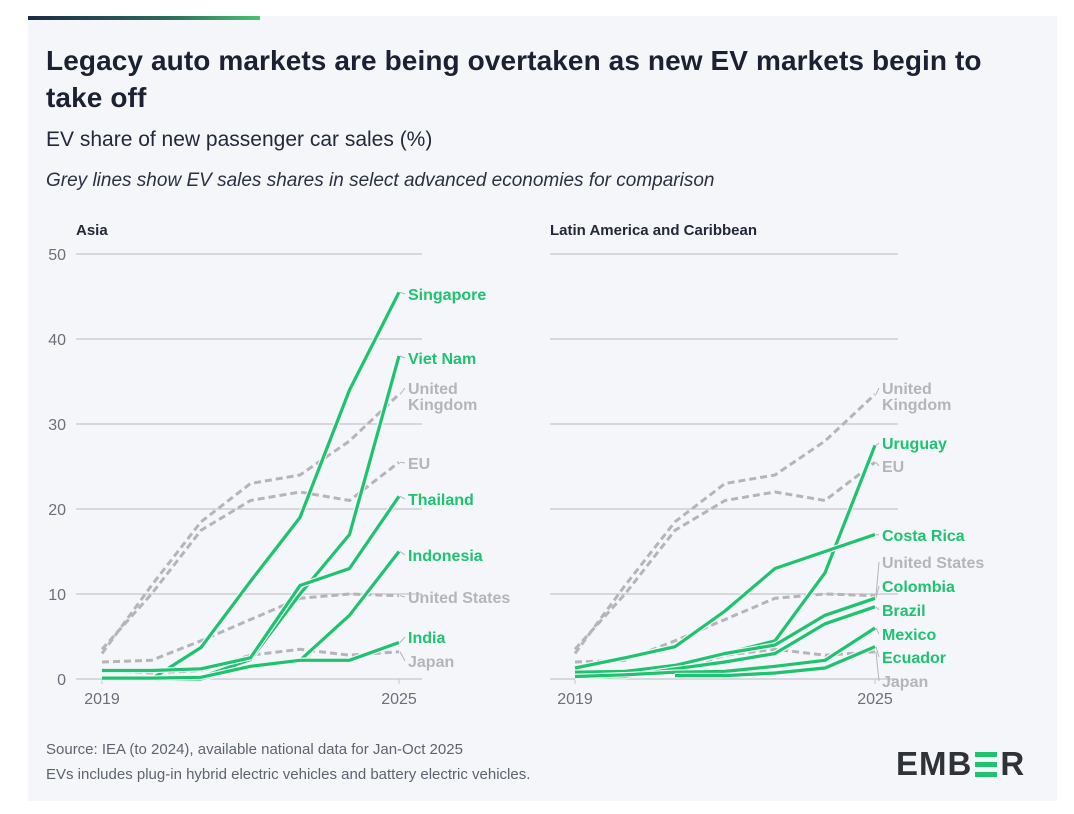  Describe the element at coordinates (447, 295) in the screenshot. I see `asia-series-label-singapore: Singapore` at that location.